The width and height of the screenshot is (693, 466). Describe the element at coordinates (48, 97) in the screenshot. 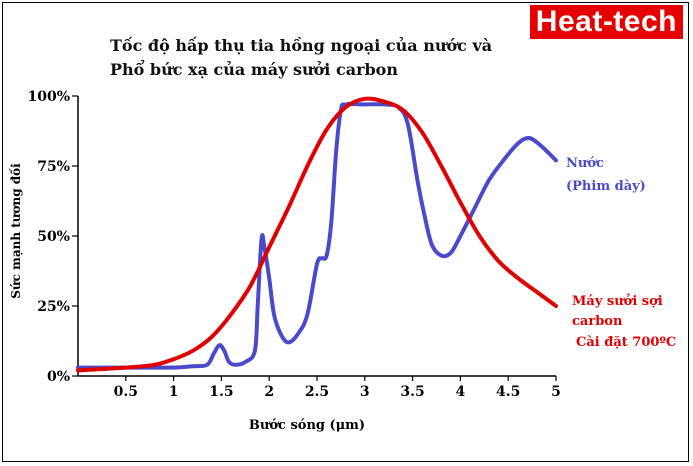

I see `y-tick-label: 100%` at that location.